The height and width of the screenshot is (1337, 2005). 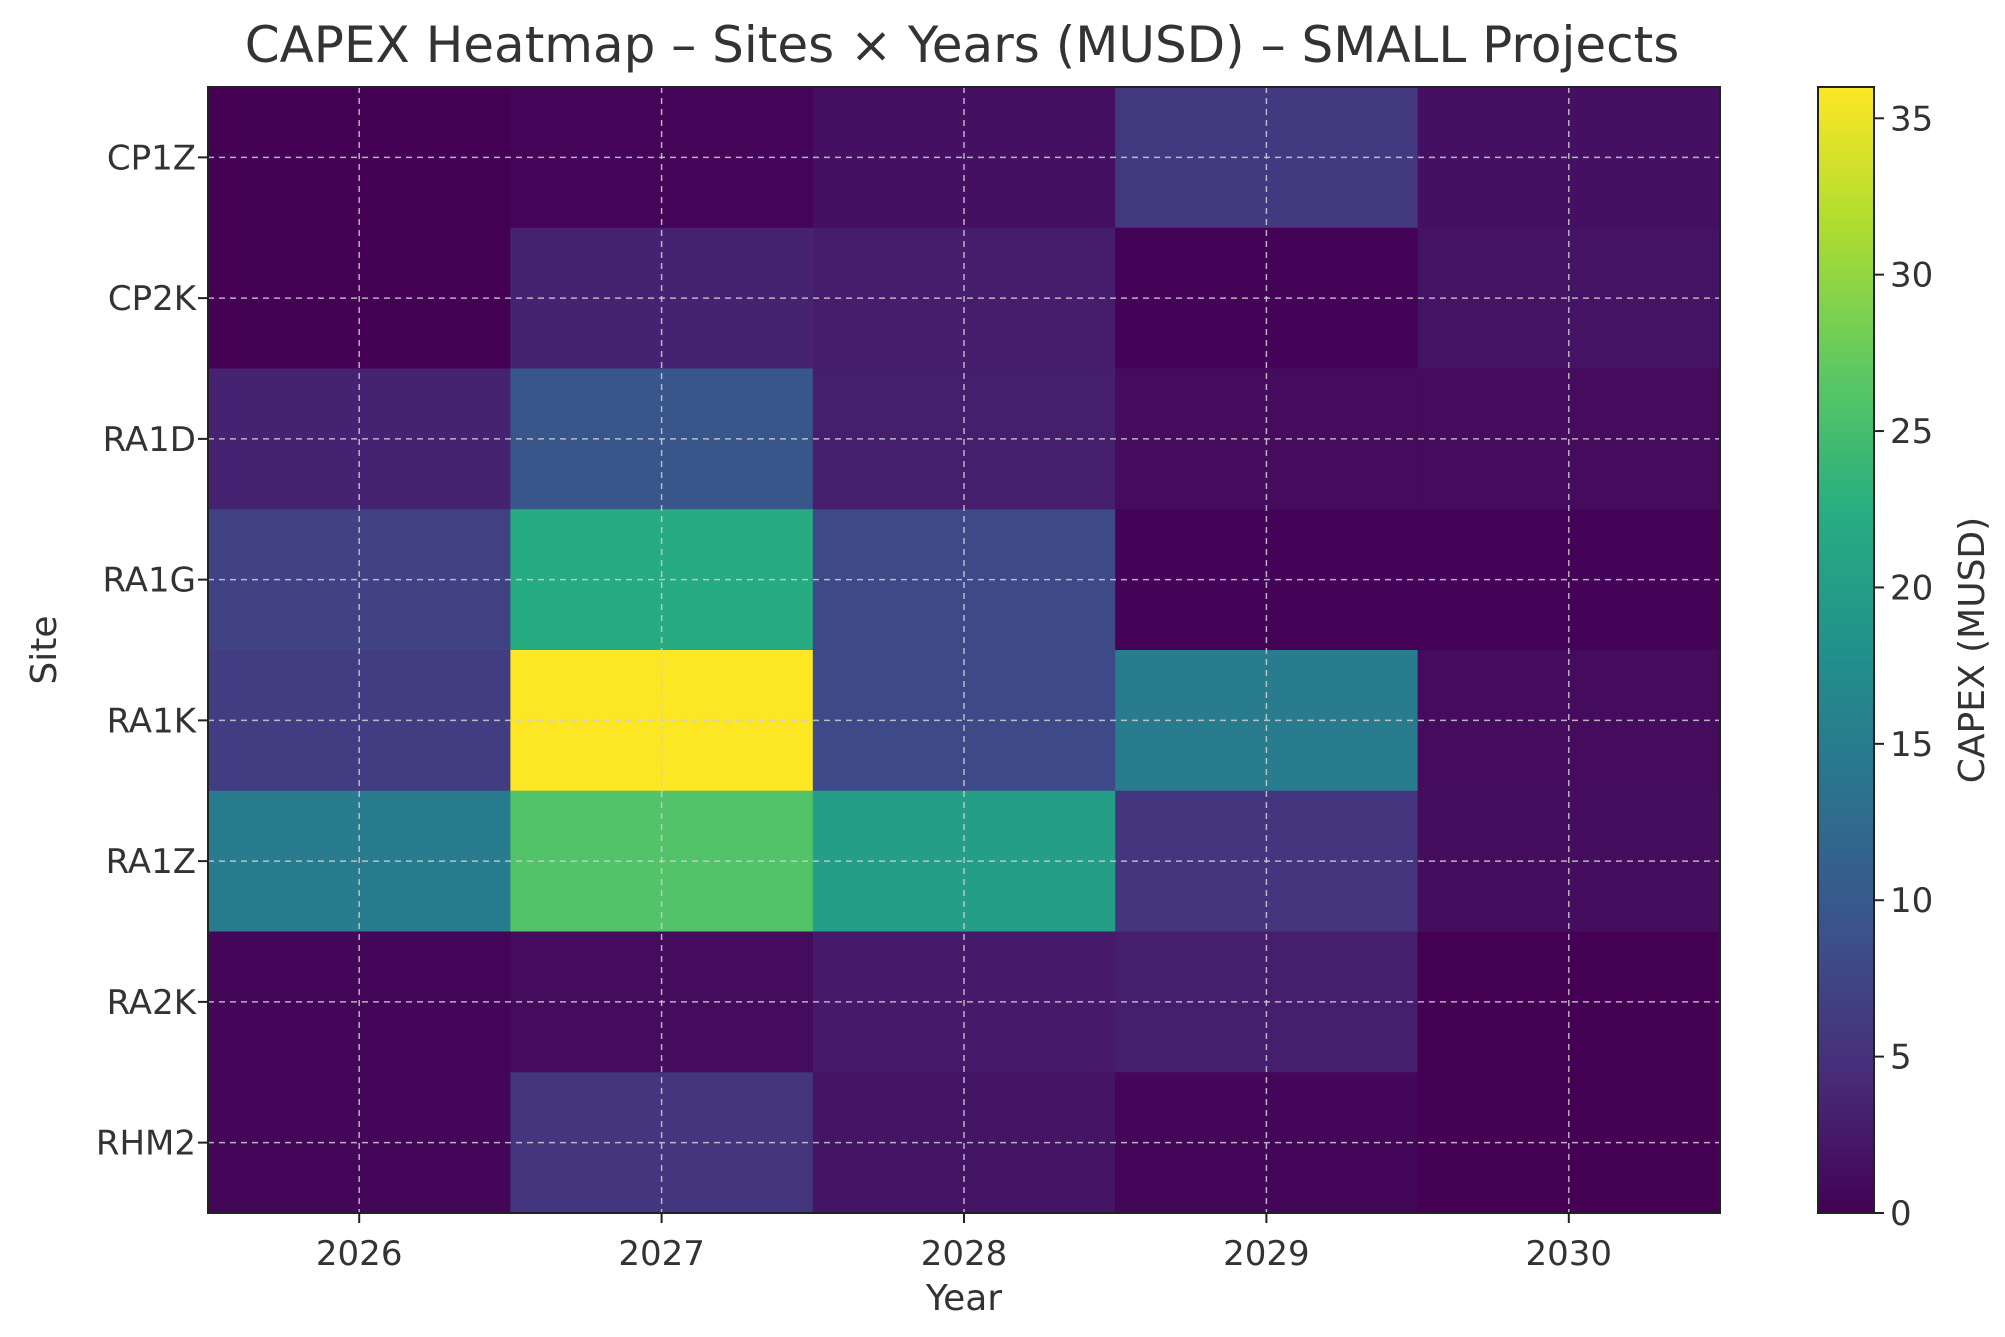 I want to click on x-tick-label: 2030, so click(x=1569, y=1254).